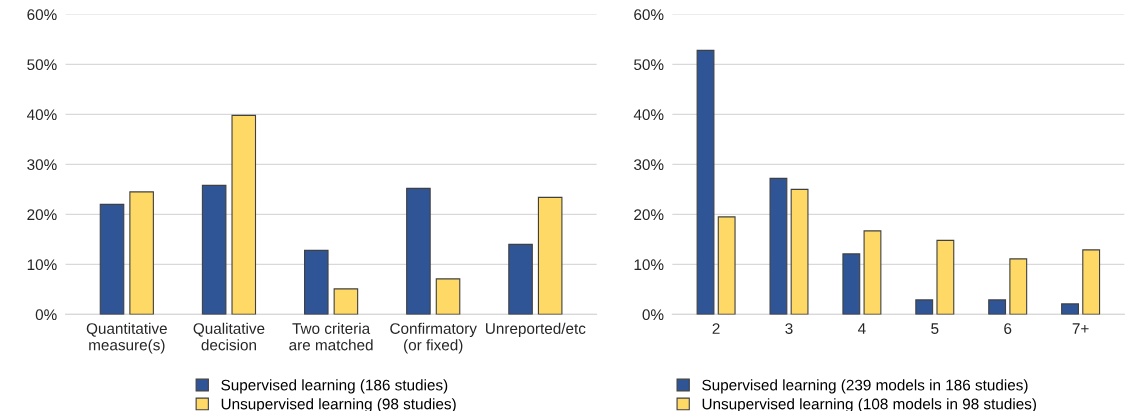 The image size is (1130, 411). Describe the element at coordinates (716, 328) in the screenshot. I see `x-tick-label: 2` at that location.